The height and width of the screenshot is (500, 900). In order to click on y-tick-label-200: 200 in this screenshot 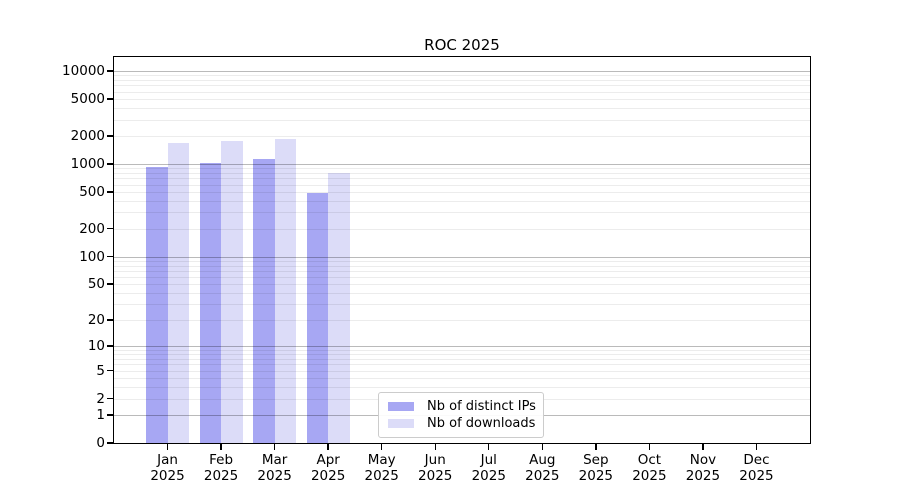, I will do `click(92, 228)`.